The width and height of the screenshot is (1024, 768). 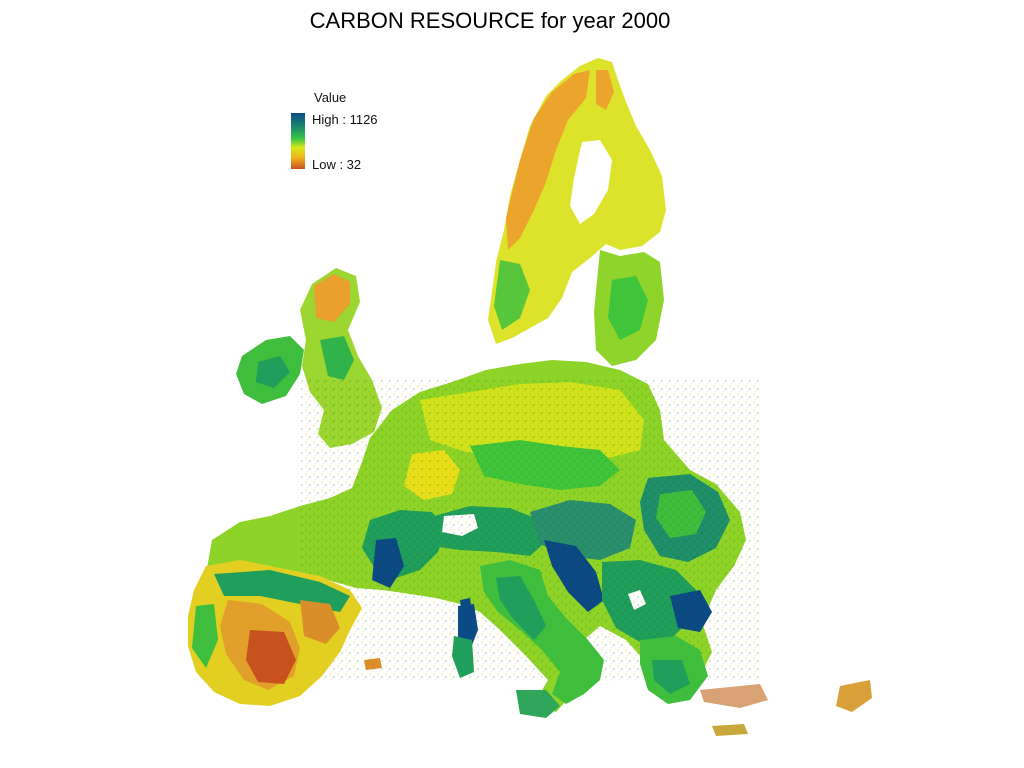 I want to click on iberia-region, so click(x=275, y=633).